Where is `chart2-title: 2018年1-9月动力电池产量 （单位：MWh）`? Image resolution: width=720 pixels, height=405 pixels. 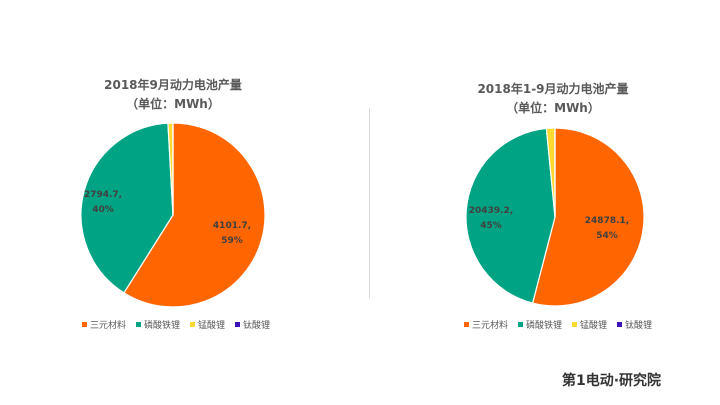 chart2-title: 2018年1-9月动力电池产量 （单位：MWh） is located at coordinates (553, 99).